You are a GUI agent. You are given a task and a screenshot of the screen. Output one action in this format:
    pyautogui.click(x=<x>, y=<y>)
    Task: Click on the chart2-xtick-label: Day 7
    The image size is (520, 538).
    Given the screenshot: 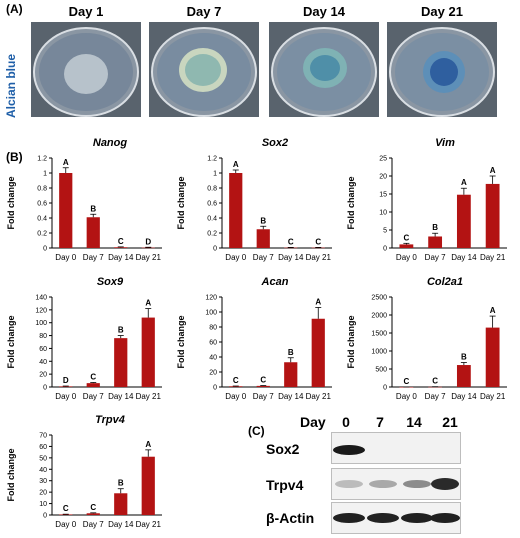 What is the action you would take?
    pyautogui.click(x=435, y=257)
    